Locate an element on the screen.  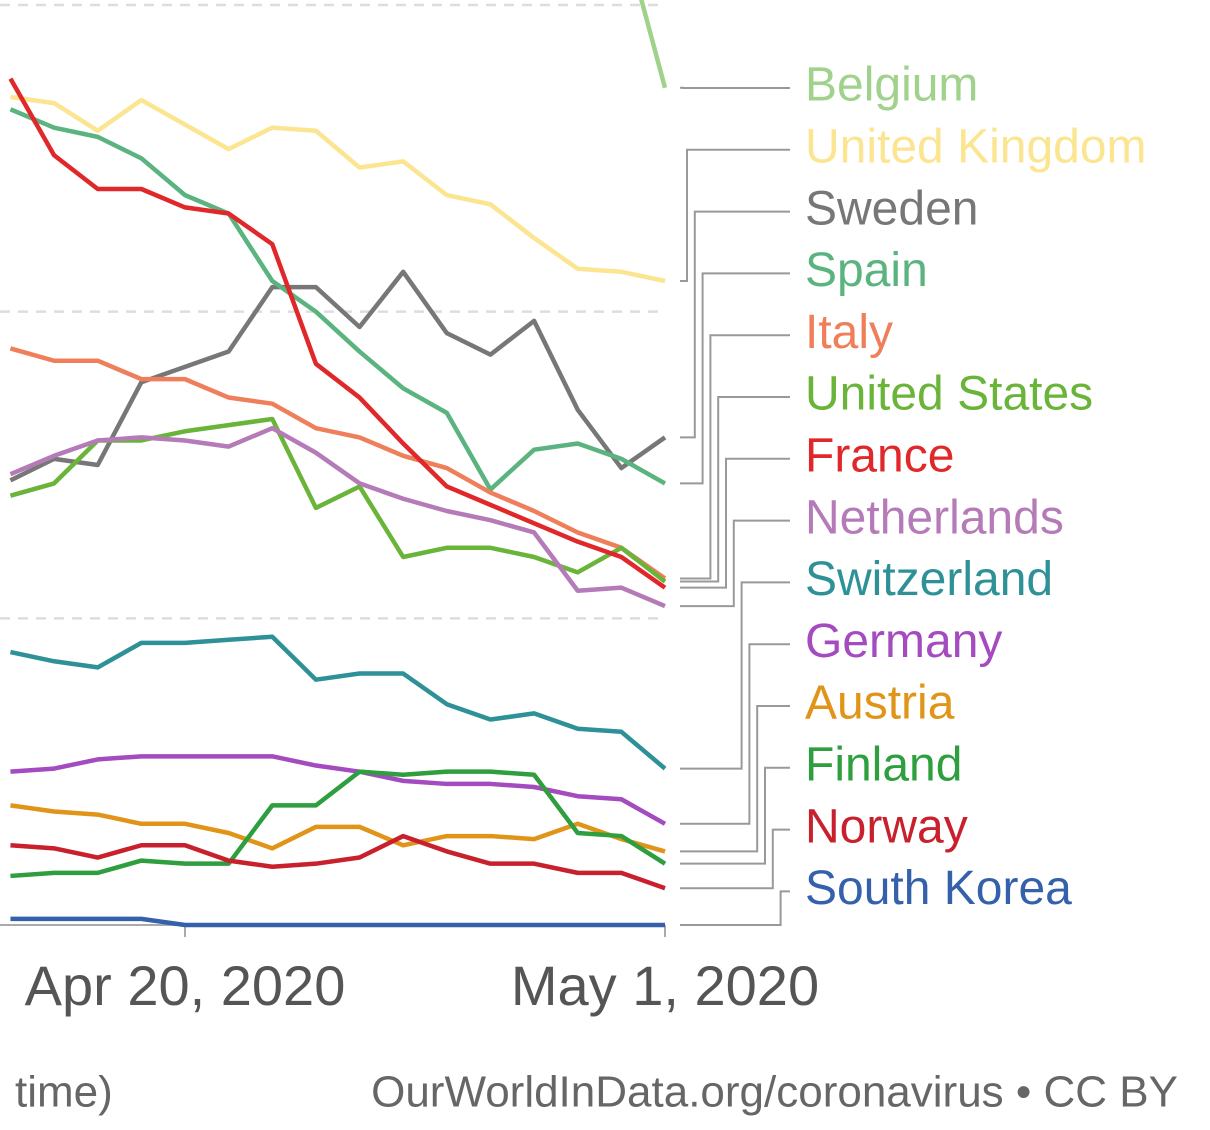
legend-label: Netherlands is located at coordinates (934, 517).